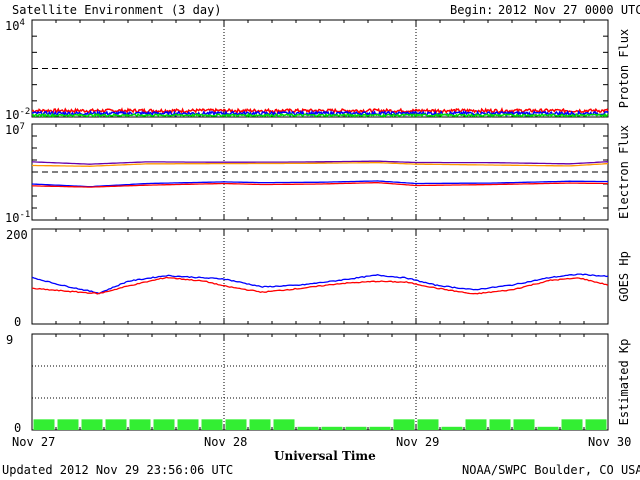 The width and height of the screenshot is (640, 480). I want to click on begin-value: 2012 Nov 27 0000 UTC, so click(569, 10).